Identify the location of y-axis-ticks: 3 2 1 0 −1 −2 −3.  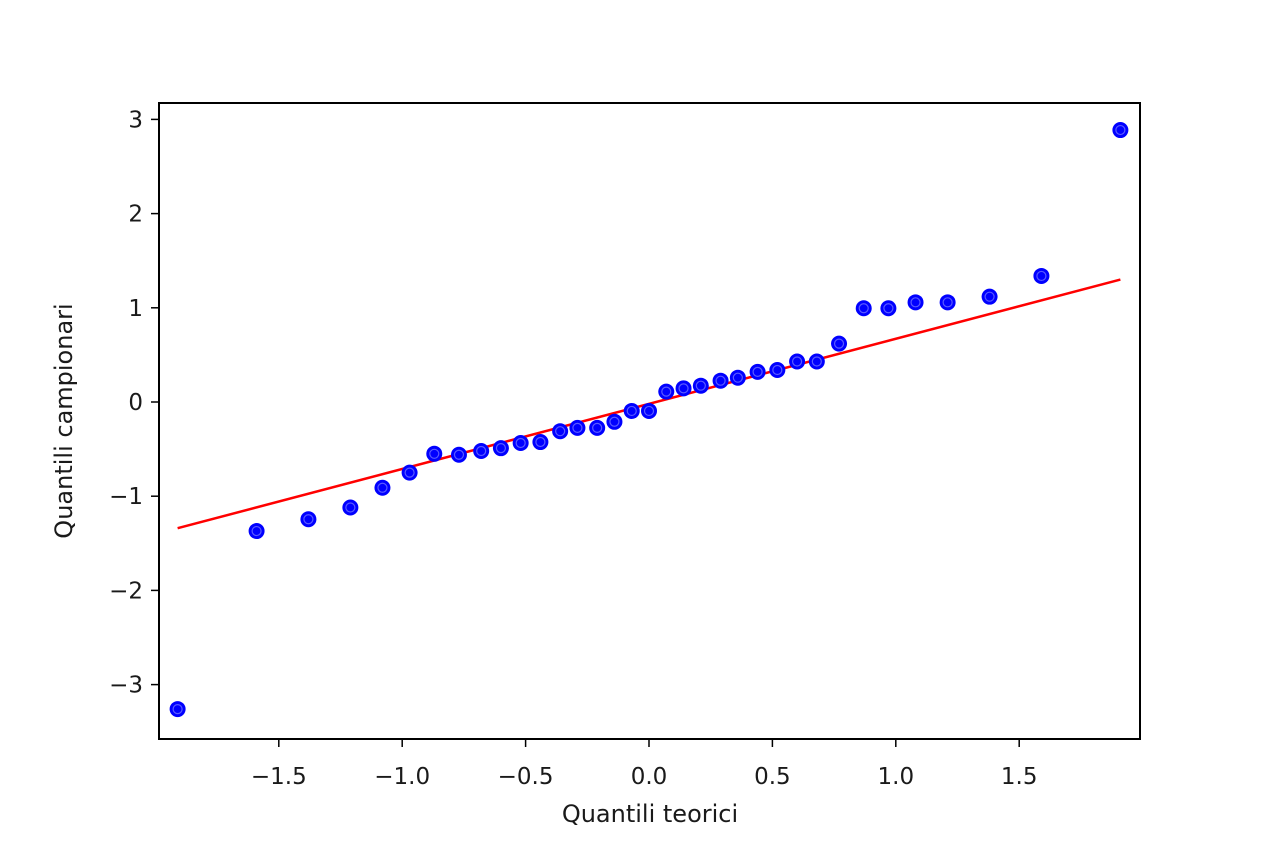
(134, 403).